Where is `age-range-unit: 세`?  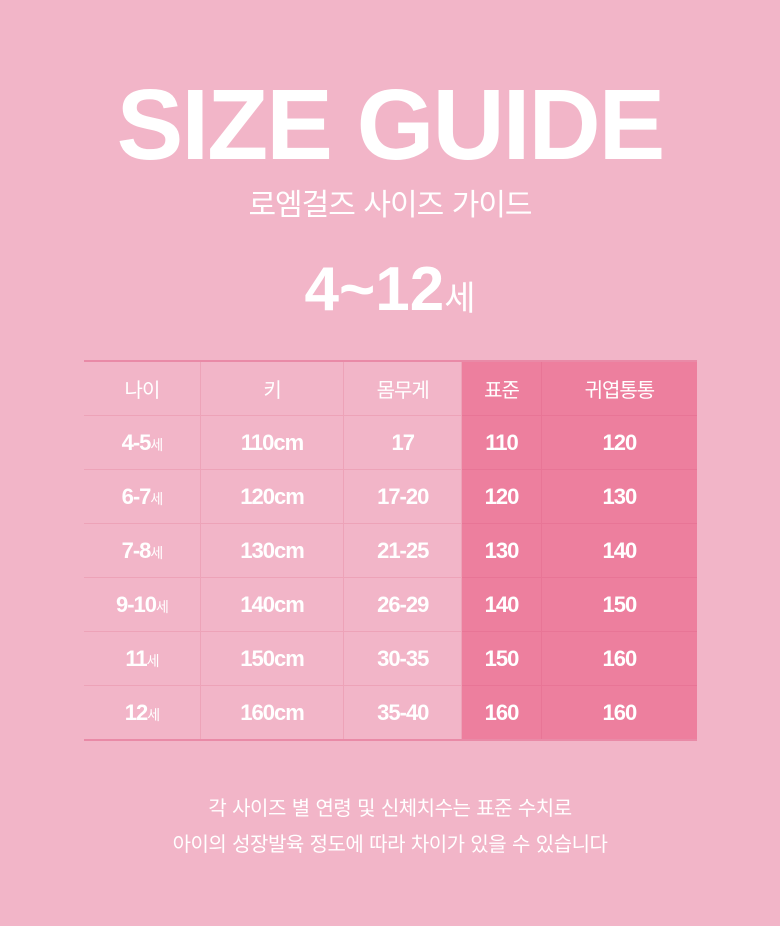
age-range-unit: 세 is located at coordinates (460, 299).